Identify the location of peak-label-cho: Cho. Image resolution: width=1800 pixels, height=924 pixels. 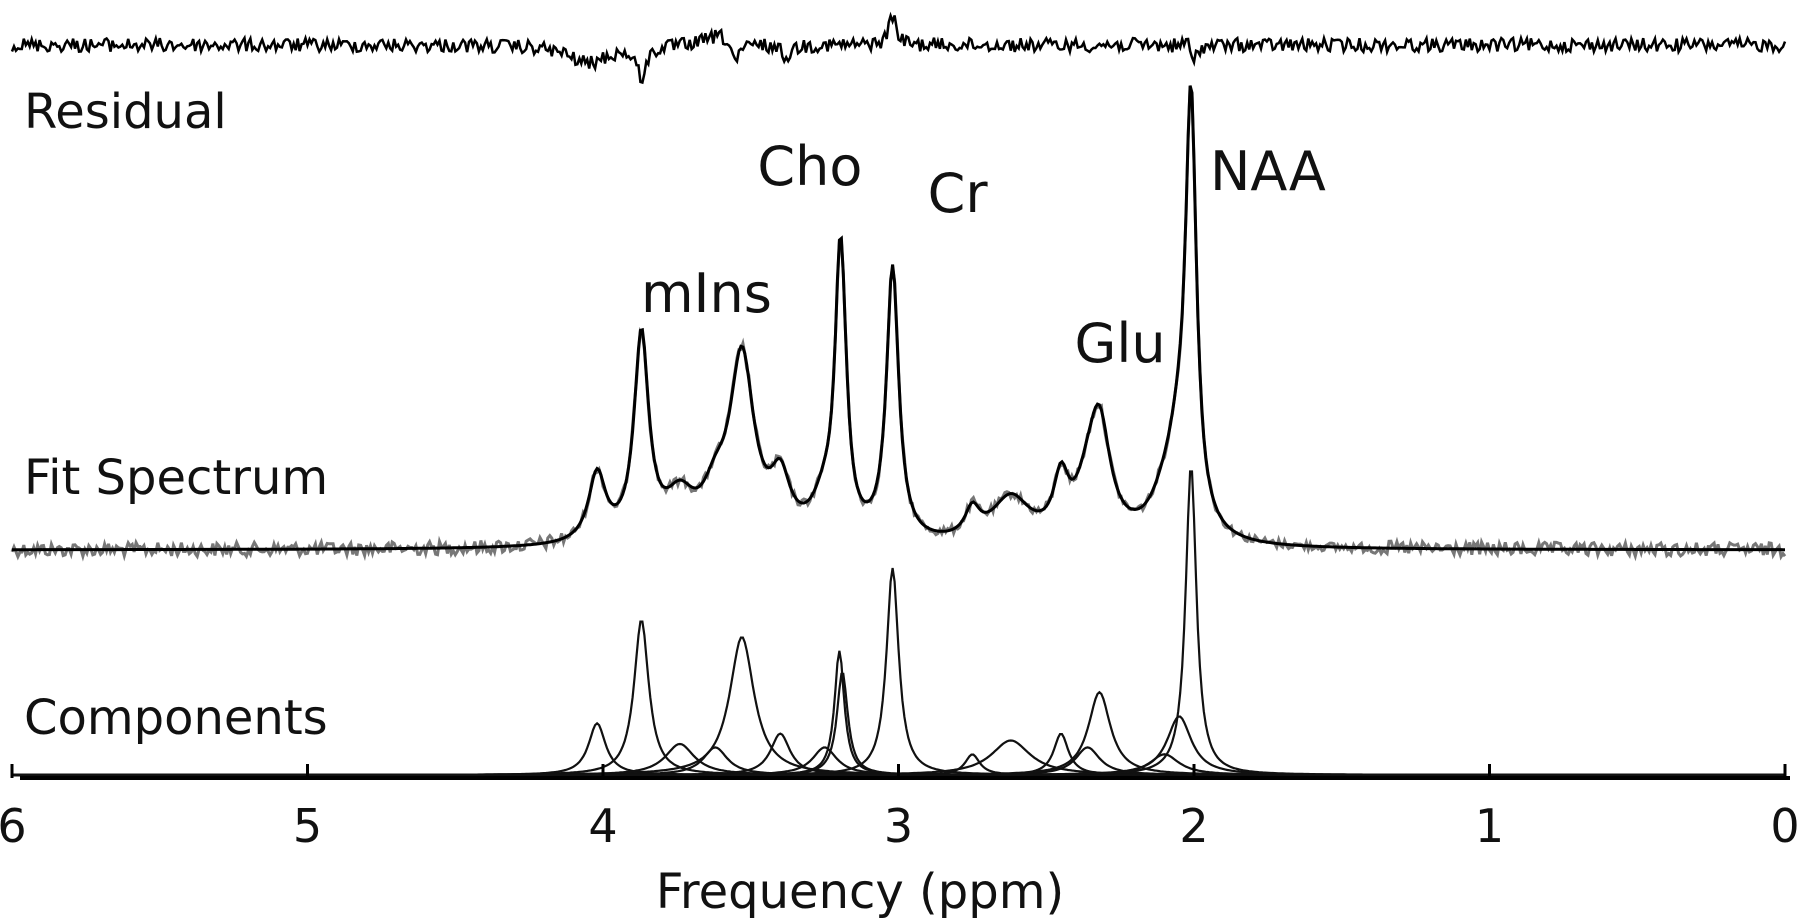
(809, 166).